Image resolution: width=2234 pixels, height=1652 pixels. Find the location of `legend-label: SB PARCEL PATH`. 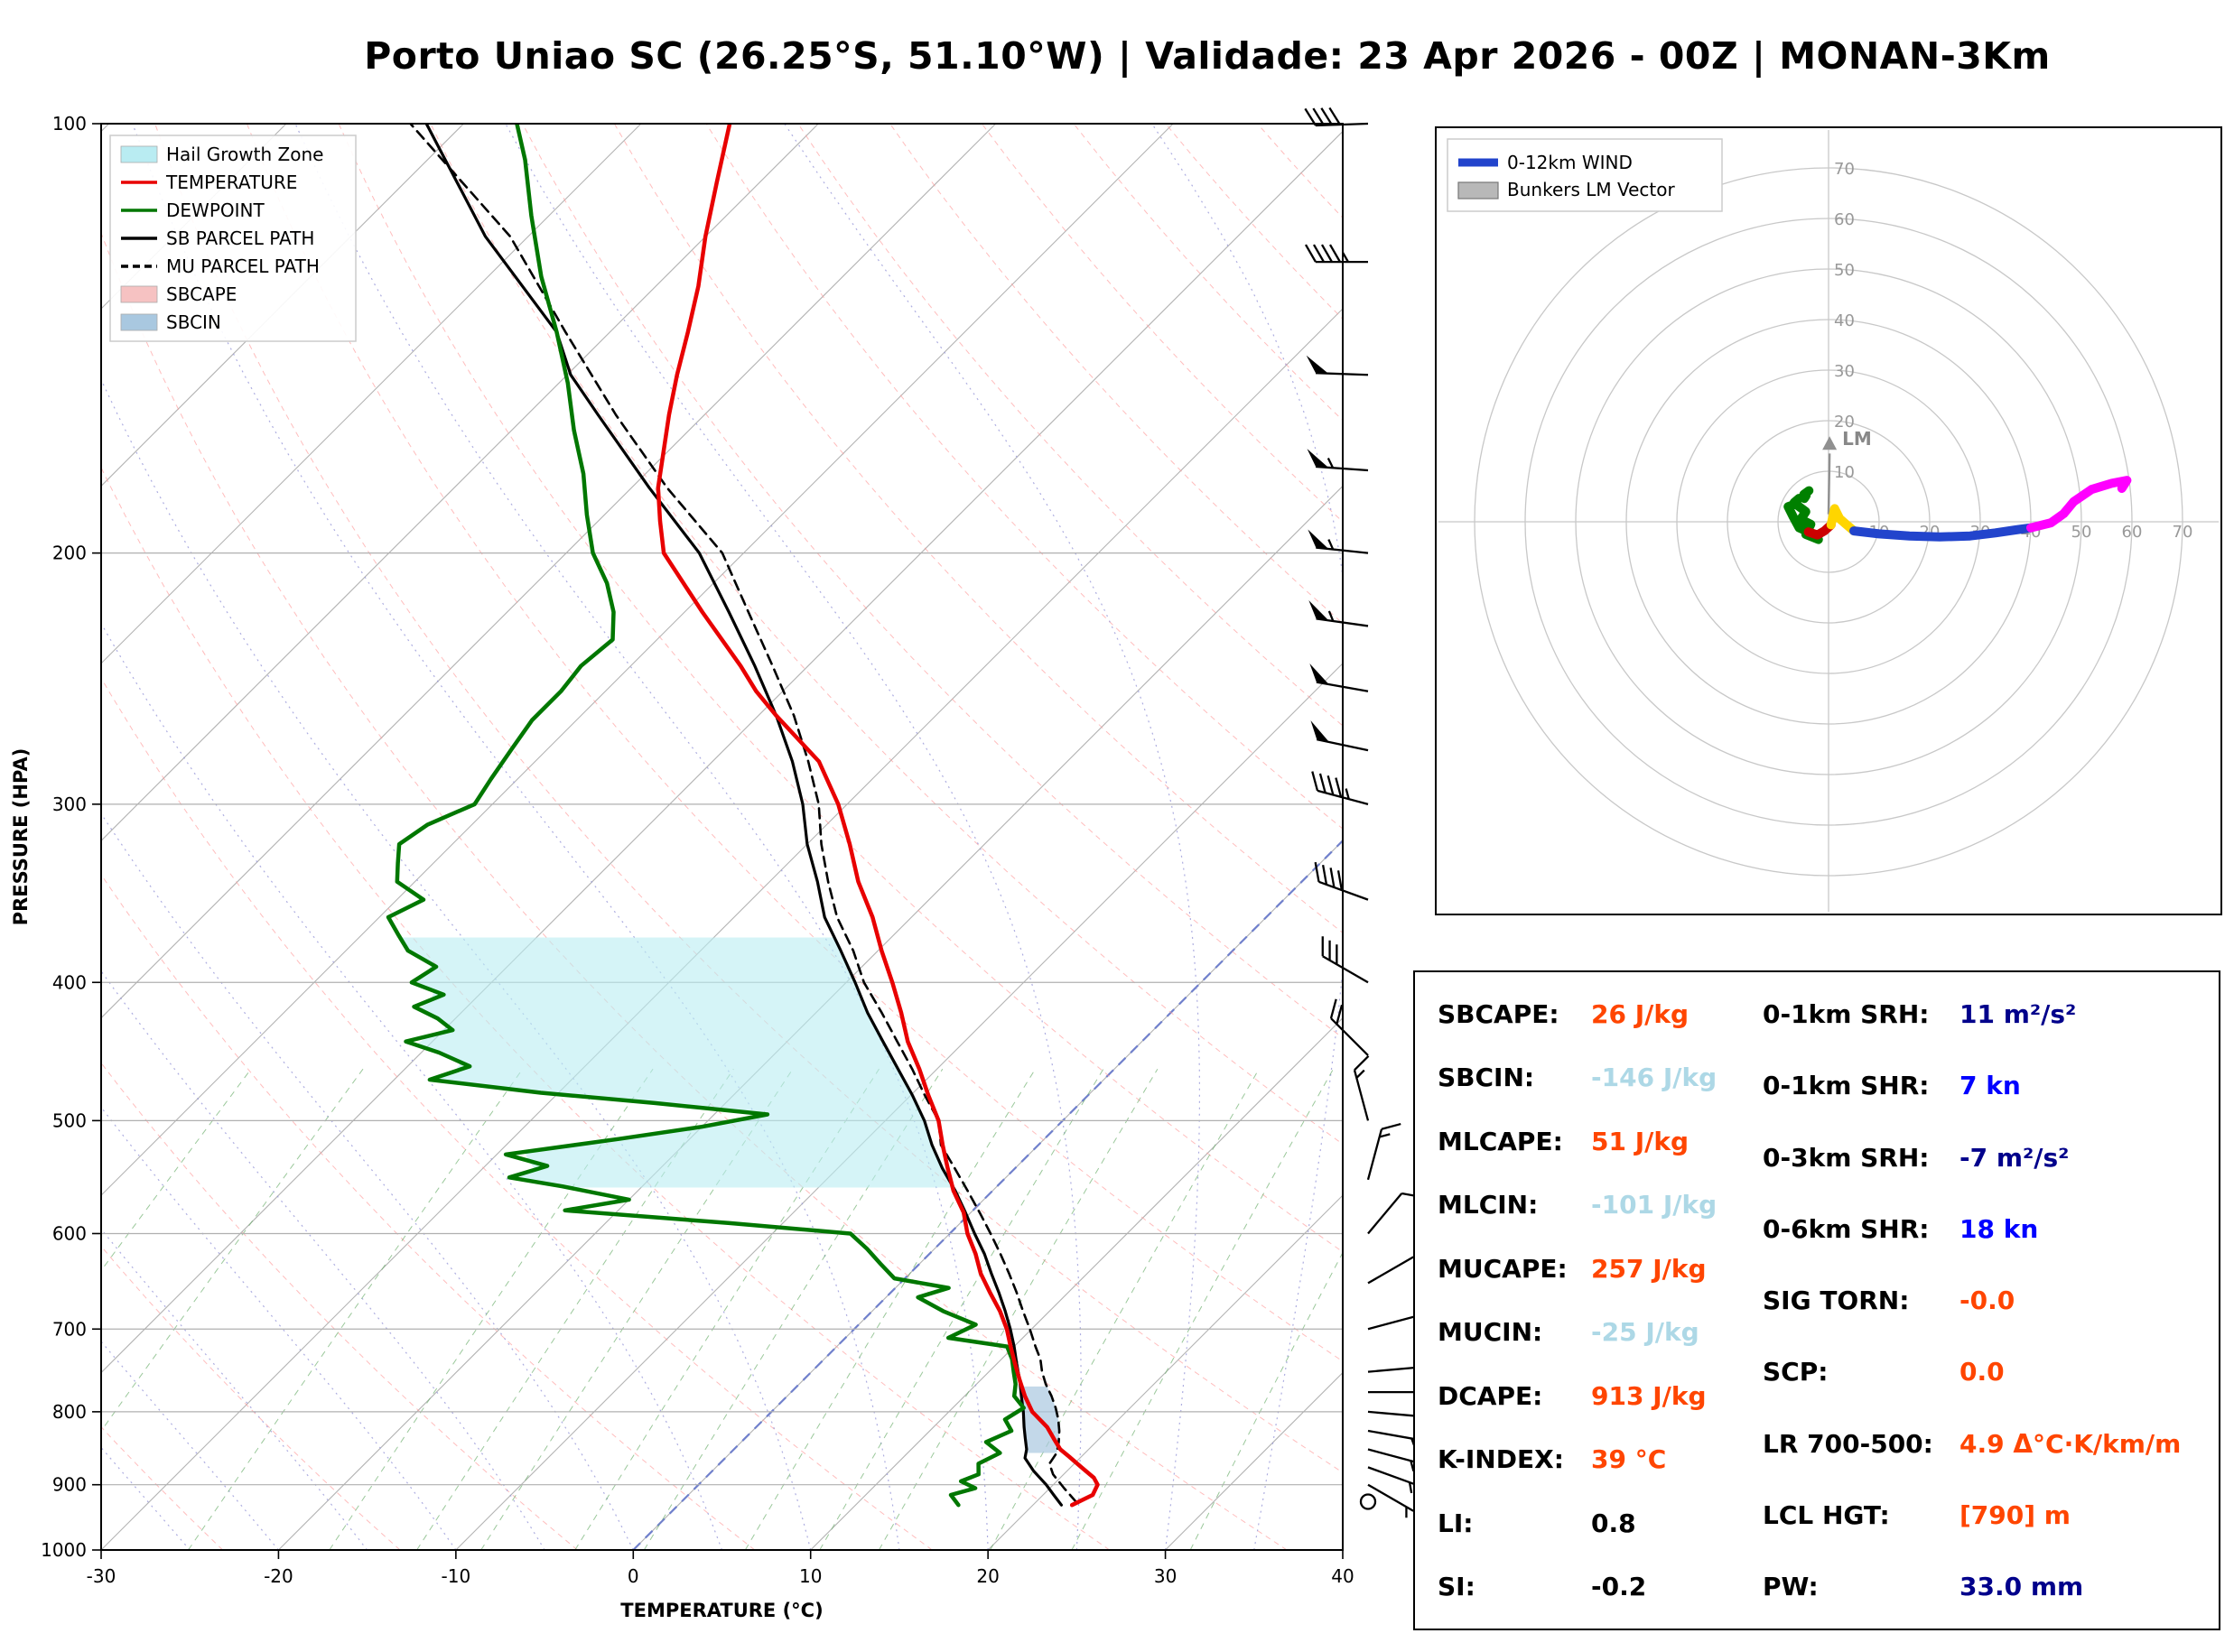

legend-label: SB PARCEL PATH is located at coordinates (240, 238).